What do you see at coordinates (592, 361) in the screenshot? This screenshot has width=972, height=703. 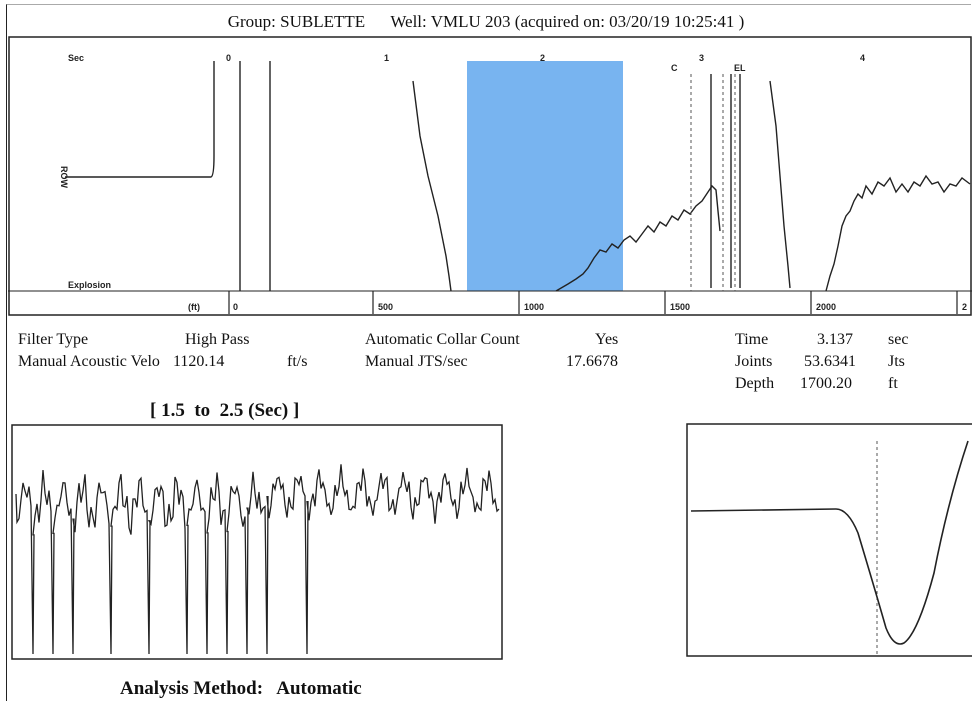 I see `jts-per-sec-value: 17.6678` at bounding box center [592, 361].